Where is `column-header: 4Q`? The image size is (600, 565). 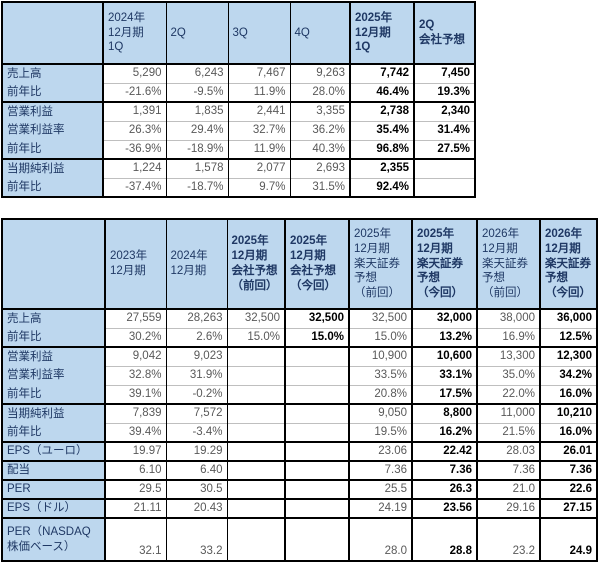 column-header: 4Q is located at coordinates (319, 33).